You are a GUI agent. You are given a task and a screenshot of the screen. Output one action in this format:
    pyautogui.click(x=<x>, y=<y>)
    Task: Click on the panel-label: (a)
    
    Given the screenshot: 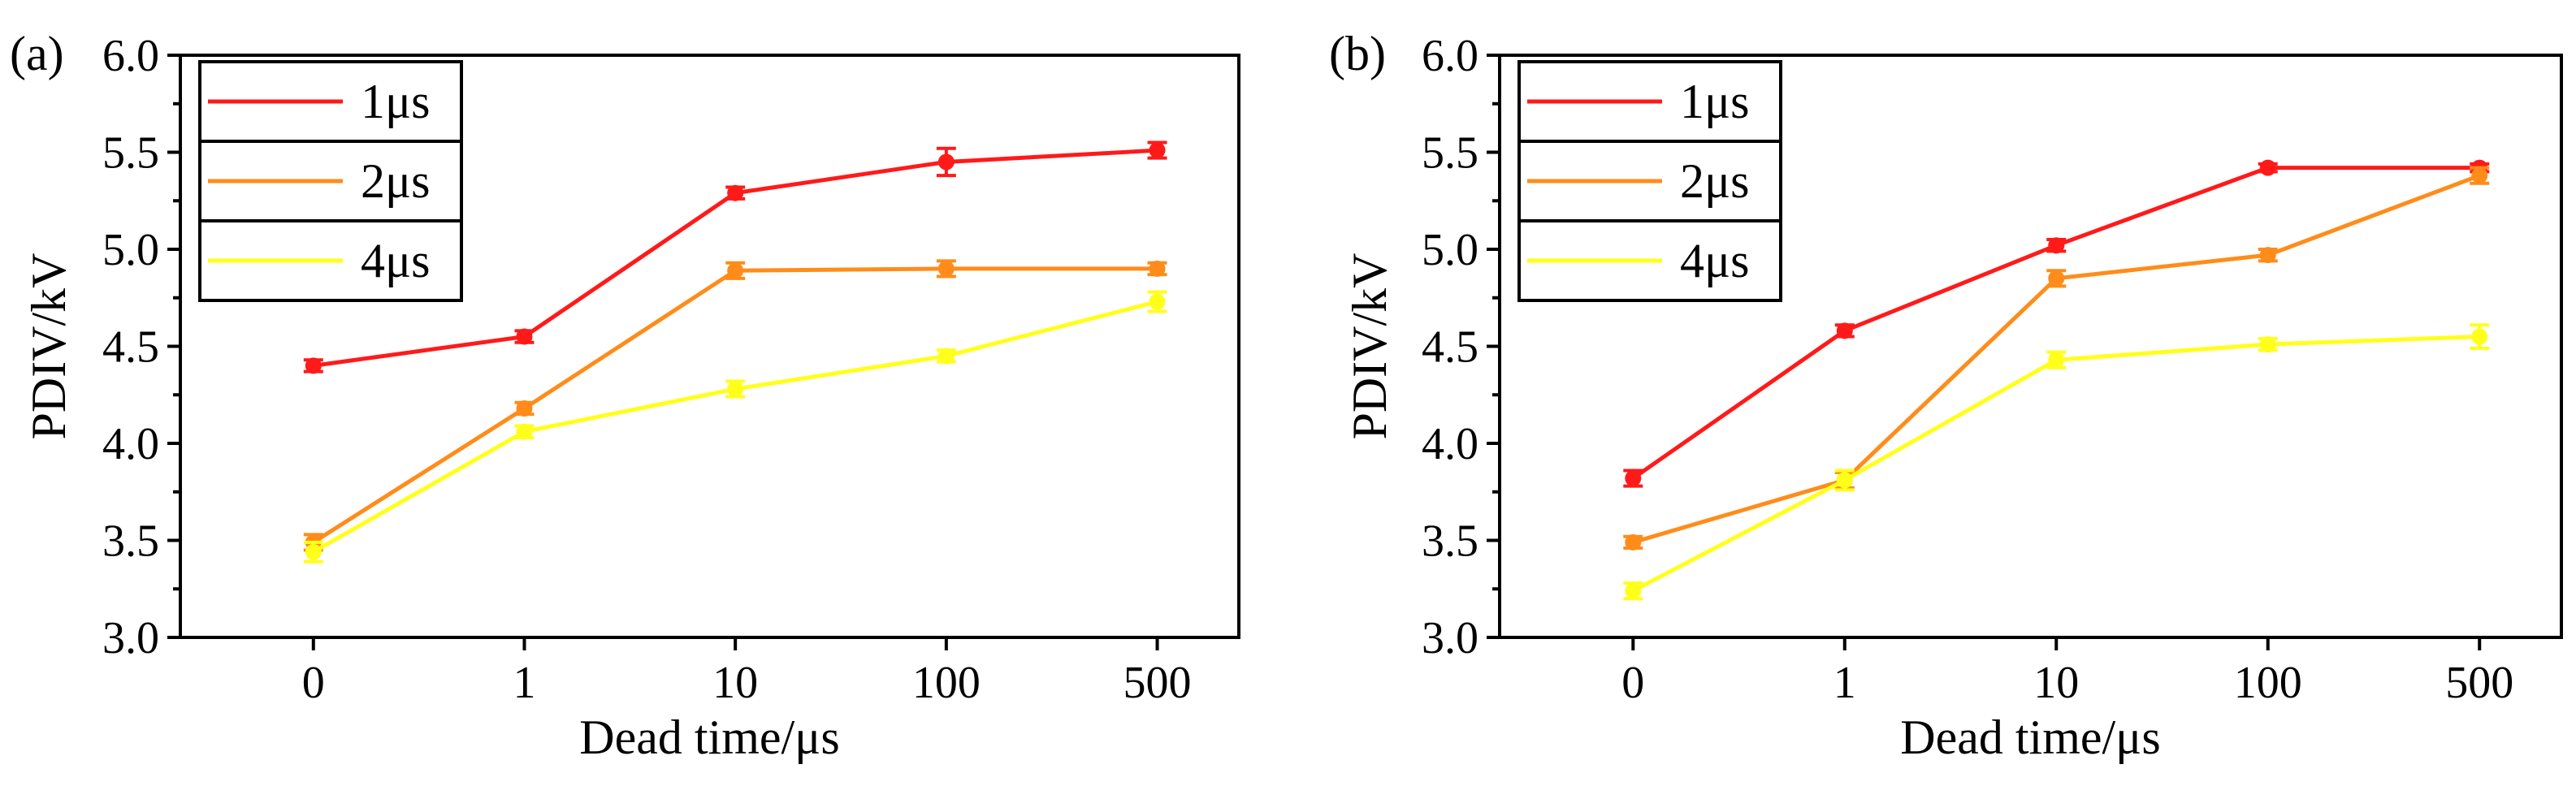 What is the action you would take?
    pyautogui.click(x=37, y=53)
    